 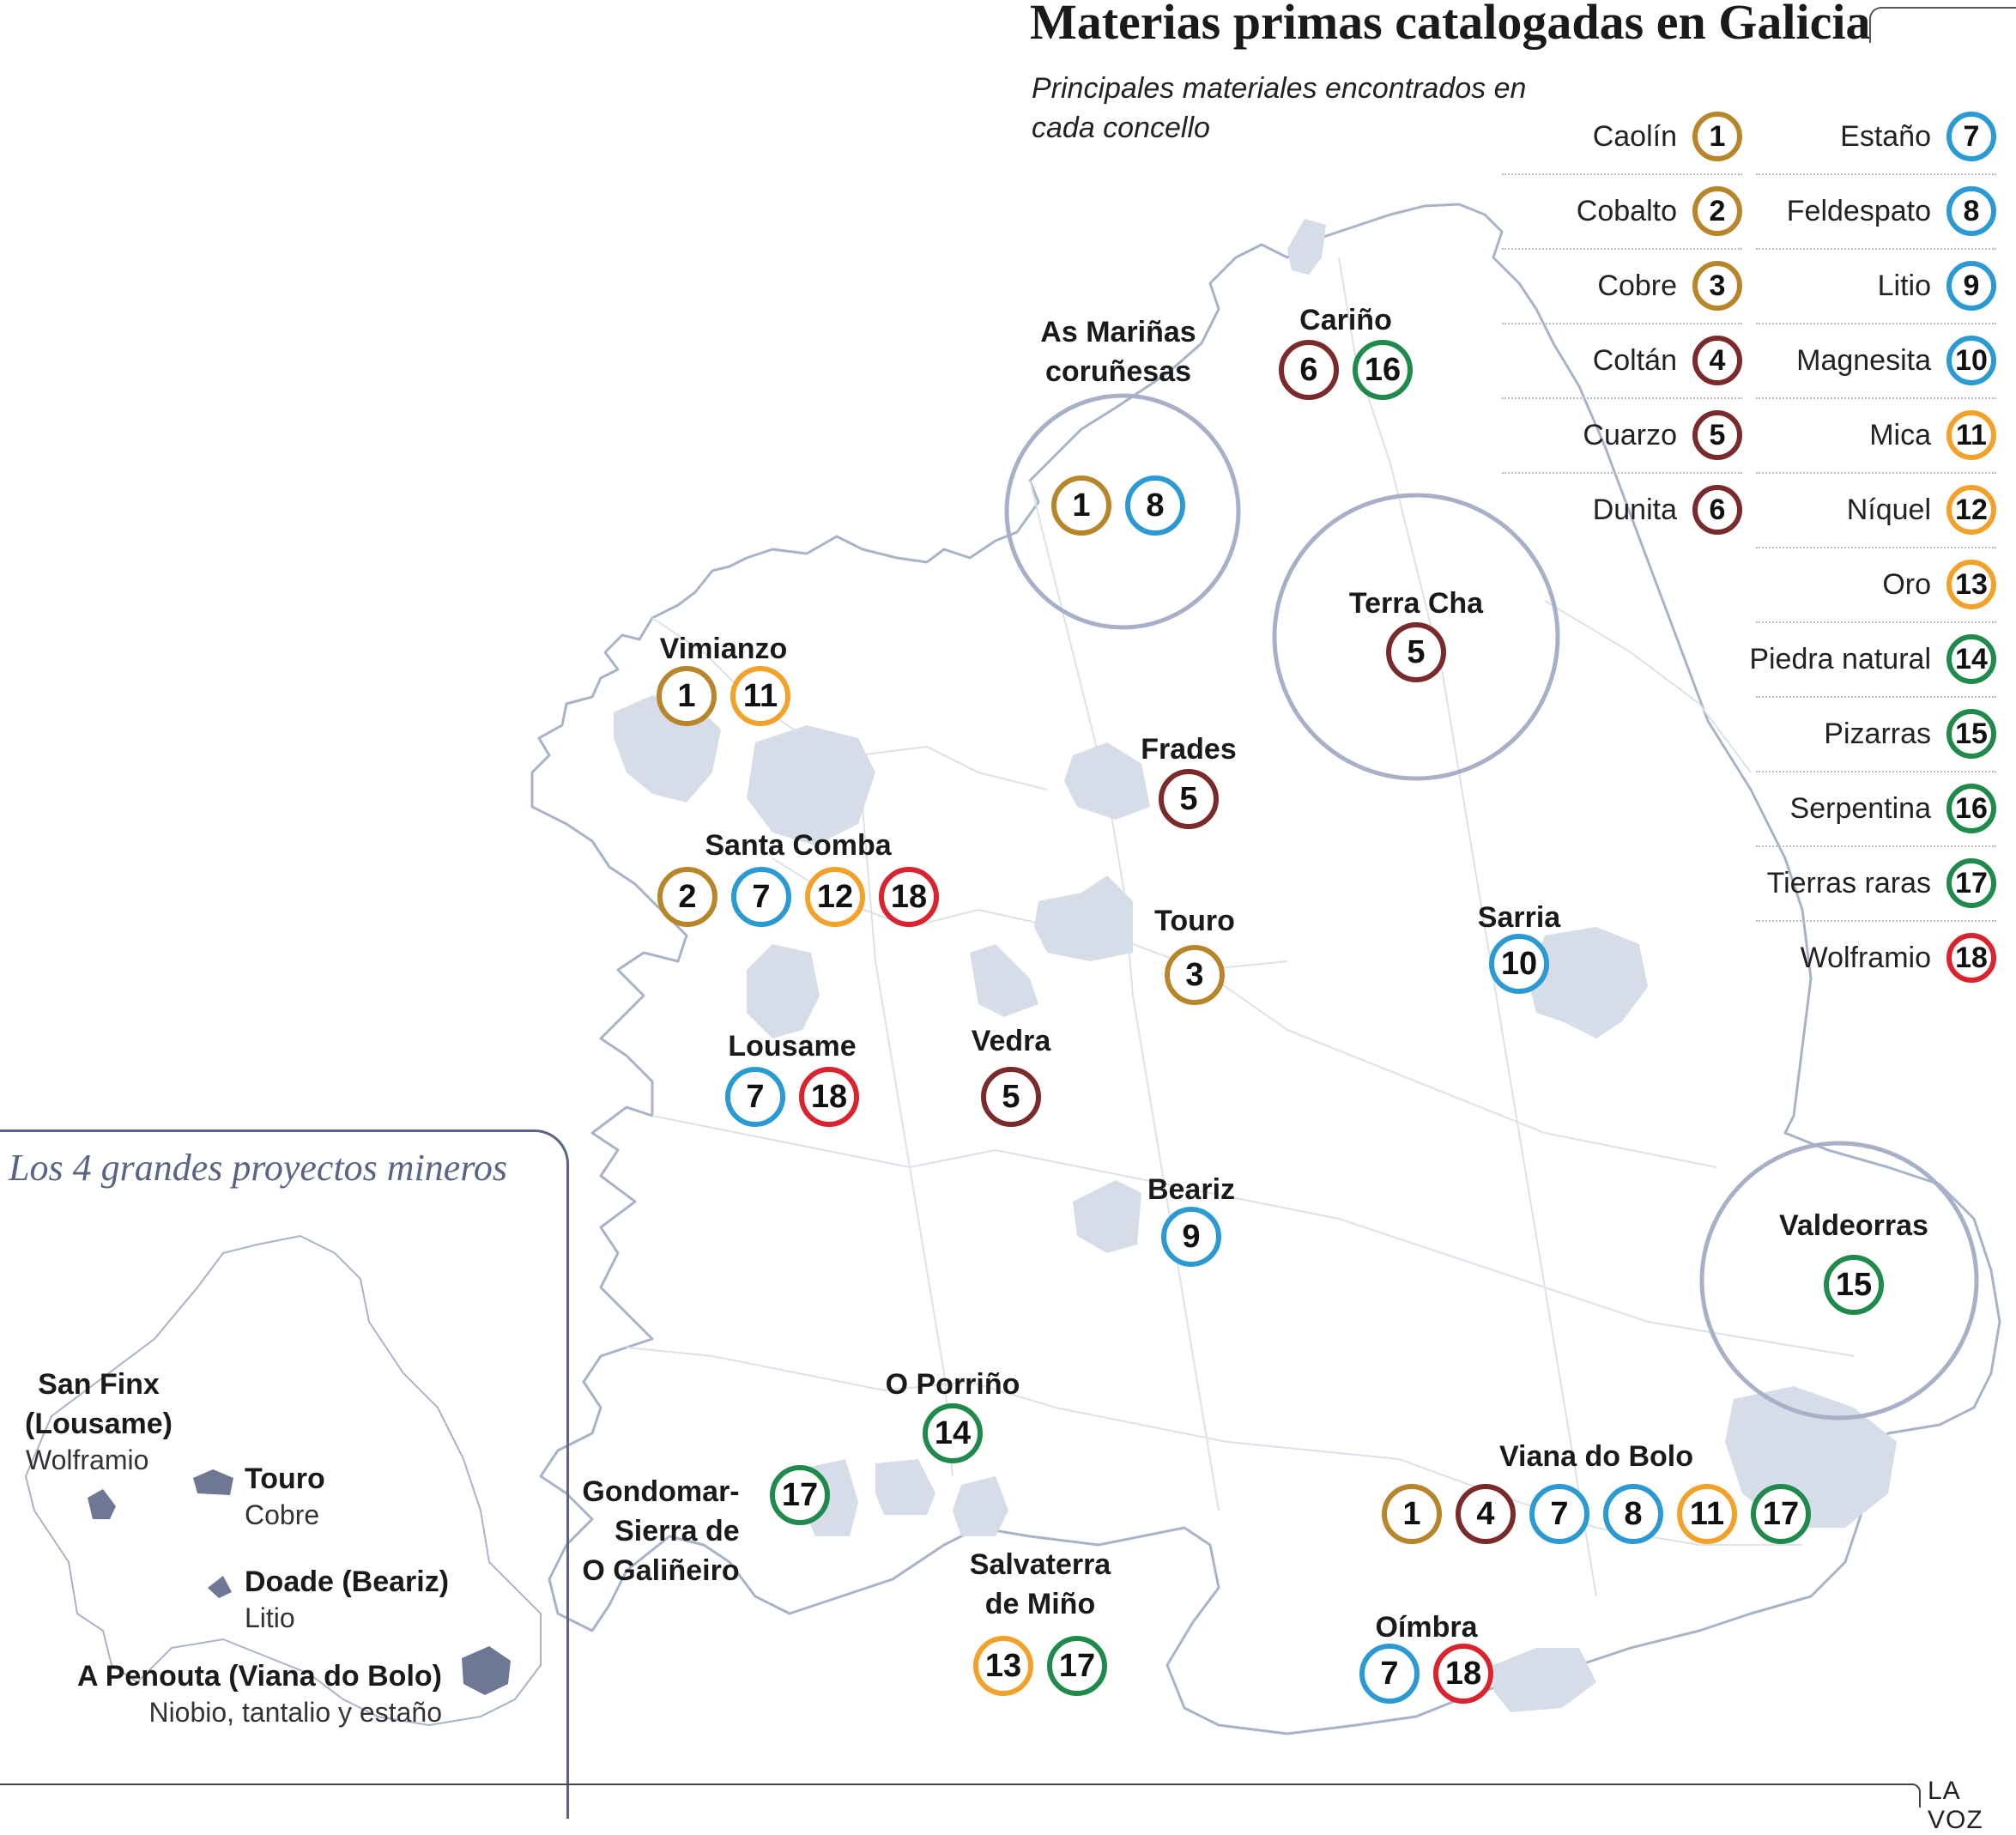 I want to click on legend-badge: 11, so click(x=1971, y=435).